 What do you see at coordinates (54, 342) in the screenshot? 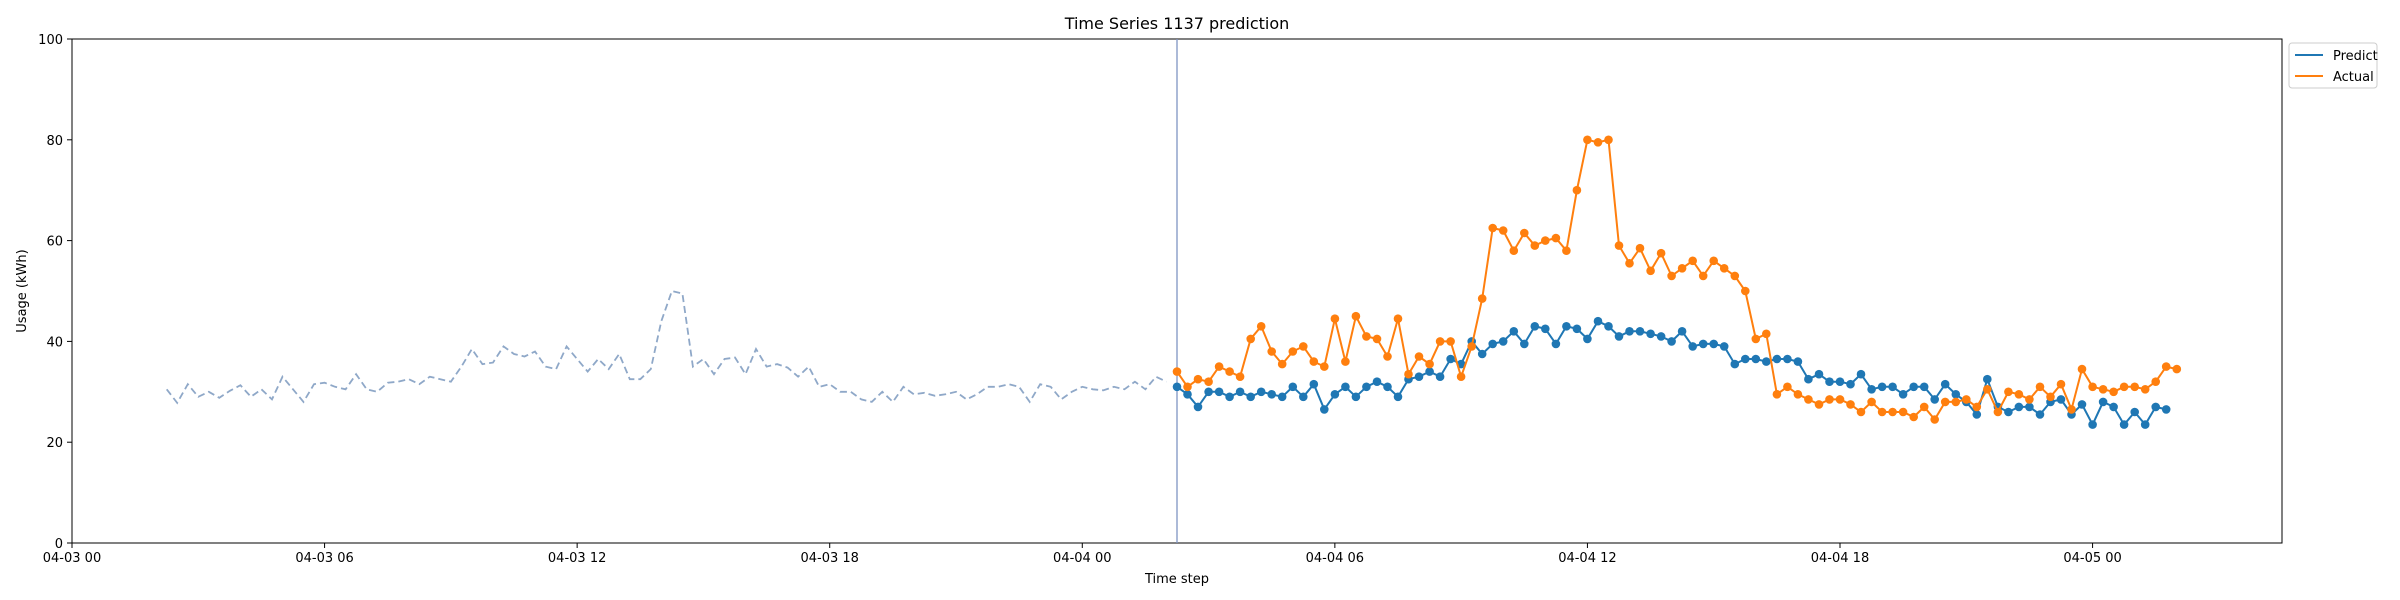
I see `y-tick-label: 40` at bounding box center [54, 342].